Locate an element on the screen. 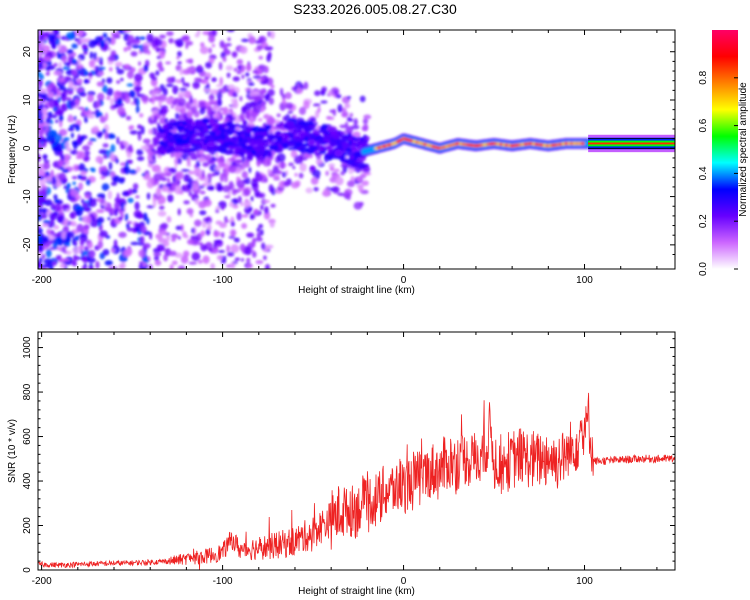  bot-ytick-label: 0 is located at coordinates (27, 570).